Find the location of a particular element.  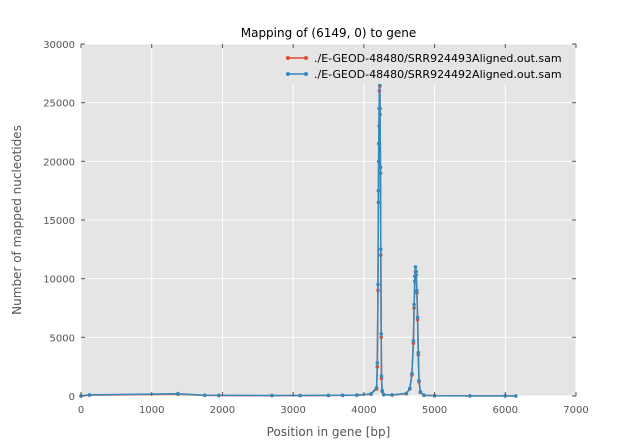

legend-box is located at coordinates (425, 66).